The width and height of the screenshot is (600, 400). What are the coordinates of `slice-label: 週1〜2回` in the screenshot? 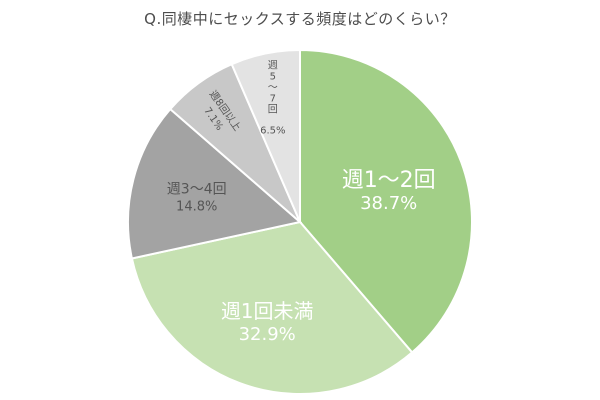 It's located at (389, 180).